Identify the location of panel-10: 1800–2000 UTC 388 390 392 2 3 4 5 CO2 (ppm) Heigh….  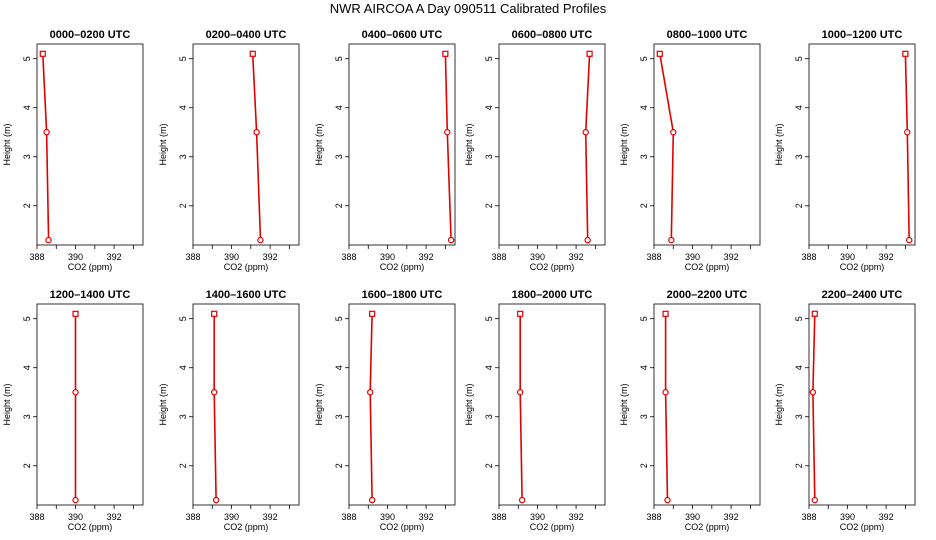
(535, 410).